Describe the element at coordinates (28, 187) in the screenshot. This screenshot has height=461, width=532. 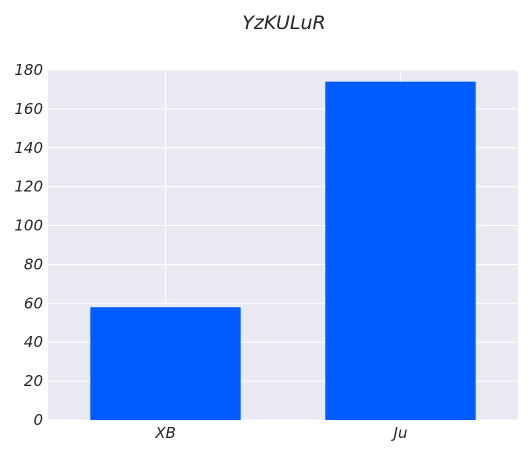
I see `y-tick-label: 120` at that location.